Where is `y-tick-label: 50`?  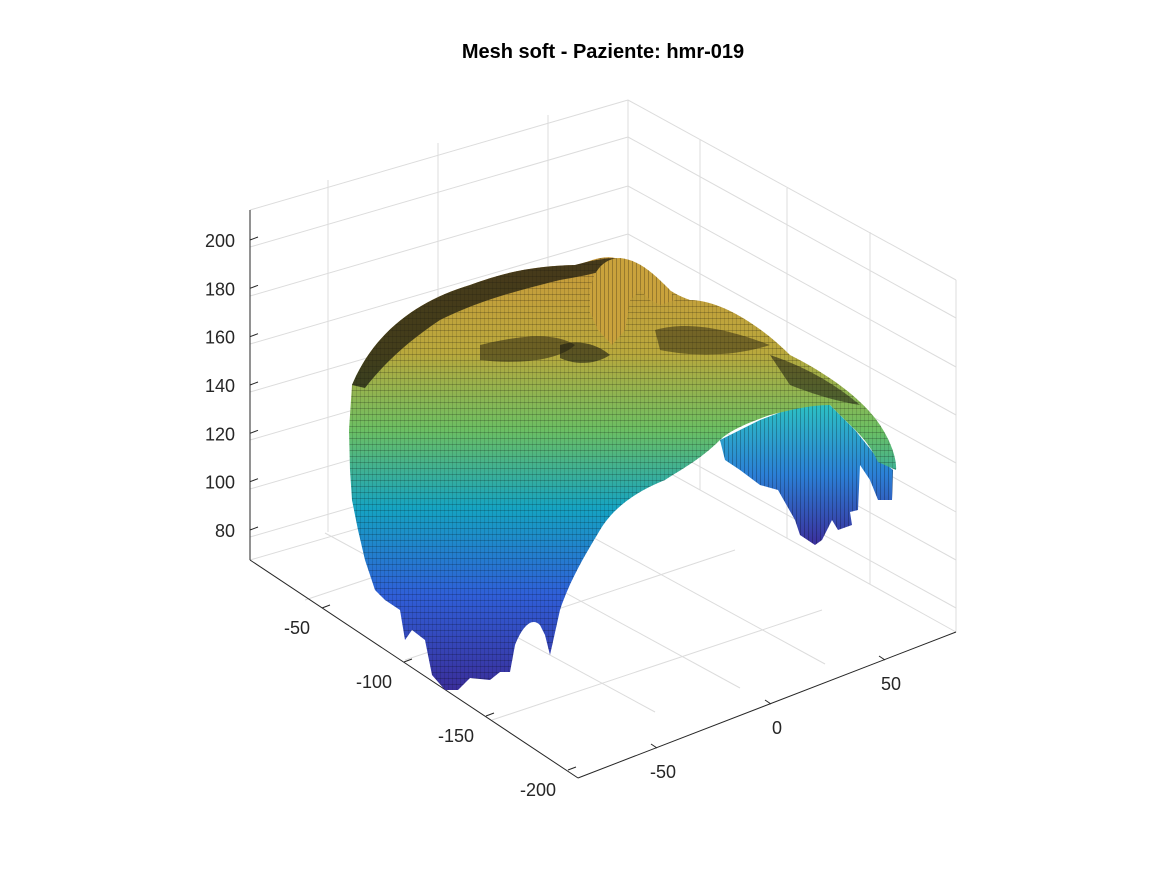 y-tick-label: 50 is located at coordinates (891, 684).